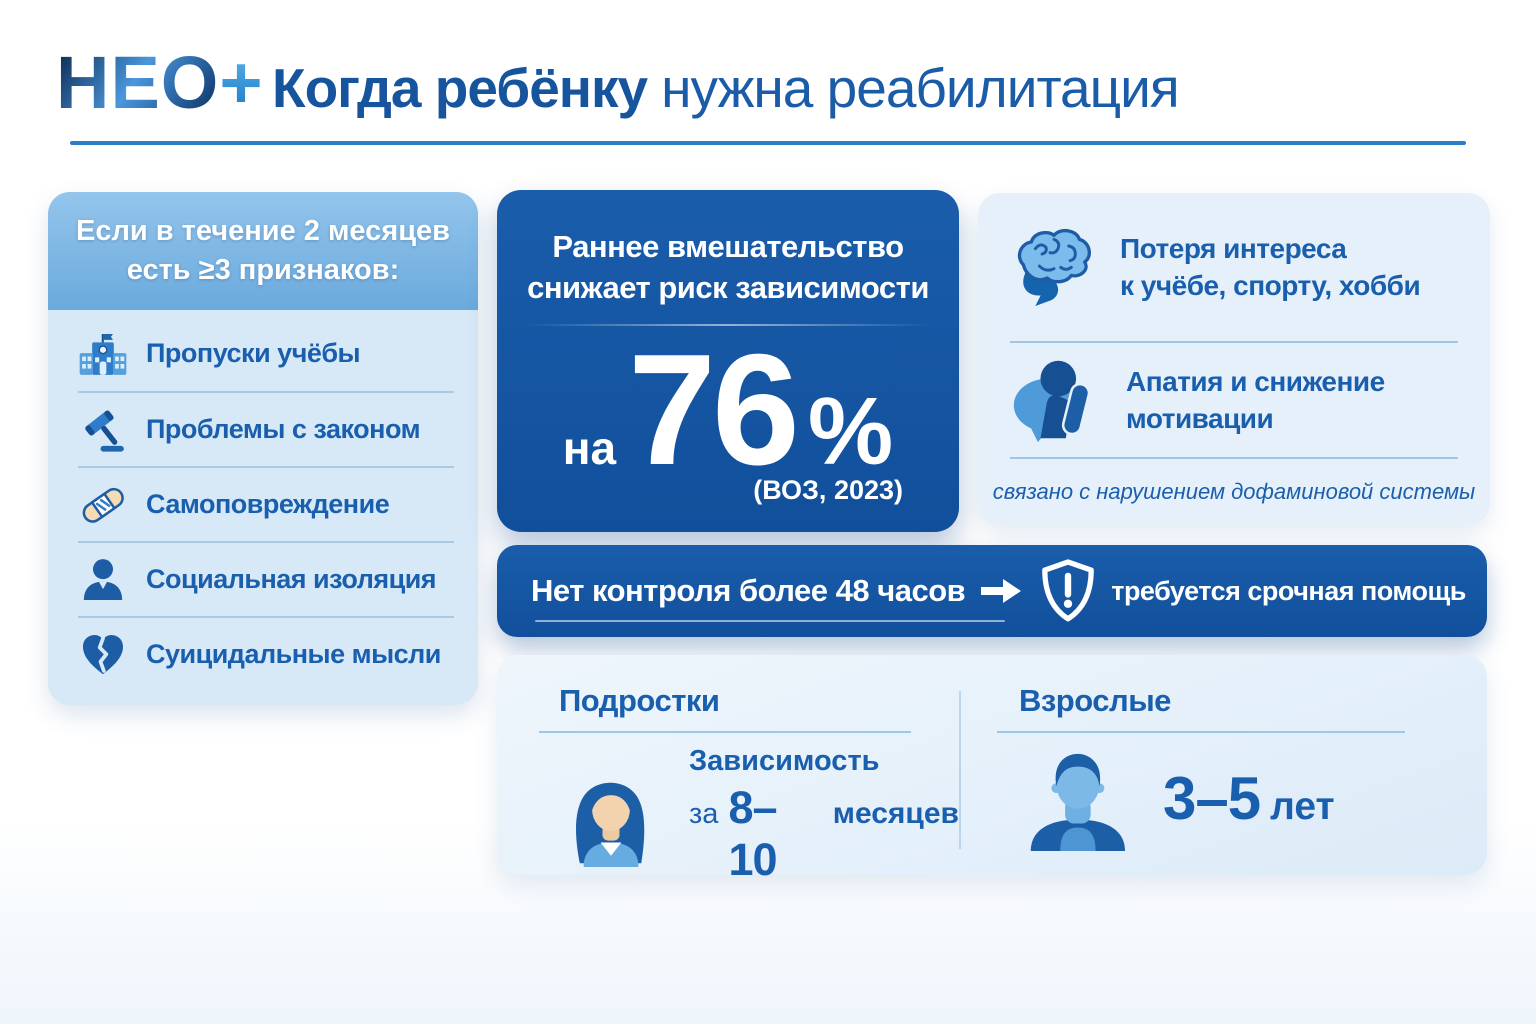 Image resolution: width=1536 pixels, height=1024 pixels. I want to click on list-item-social-isolation: Социальная изоляция, so click(266, 578).